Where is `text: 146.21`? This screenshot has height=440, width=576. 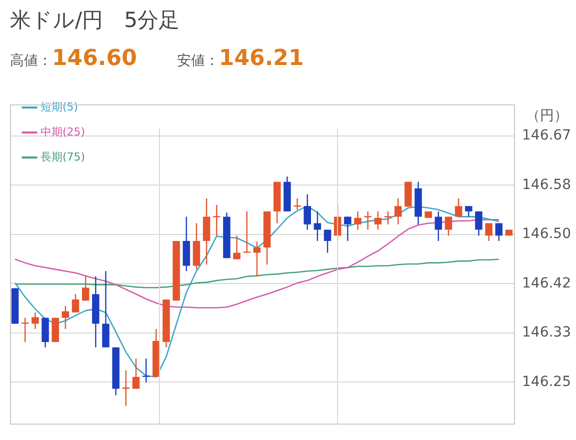 text: 146.21 is located at coordinates (261, 58).